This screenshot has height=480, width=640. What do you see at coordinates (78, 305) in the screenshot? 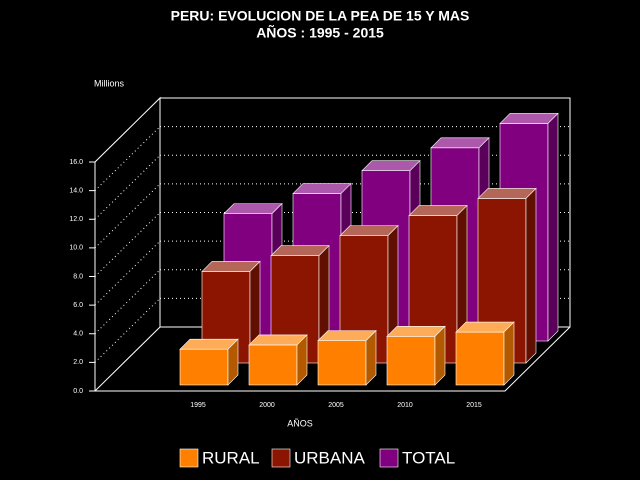
I see `y-tick-label: 6.0` at bounding box center [78, 305].